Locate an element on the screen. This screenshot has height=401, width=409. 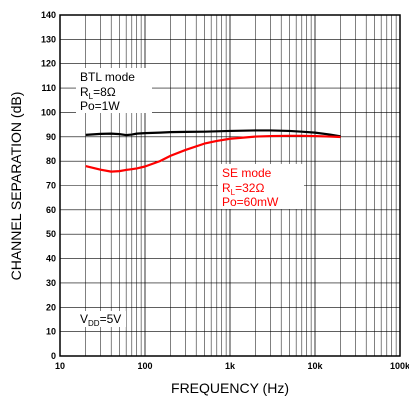
x-tick-label: 10 is located at coordinates (60, 366).